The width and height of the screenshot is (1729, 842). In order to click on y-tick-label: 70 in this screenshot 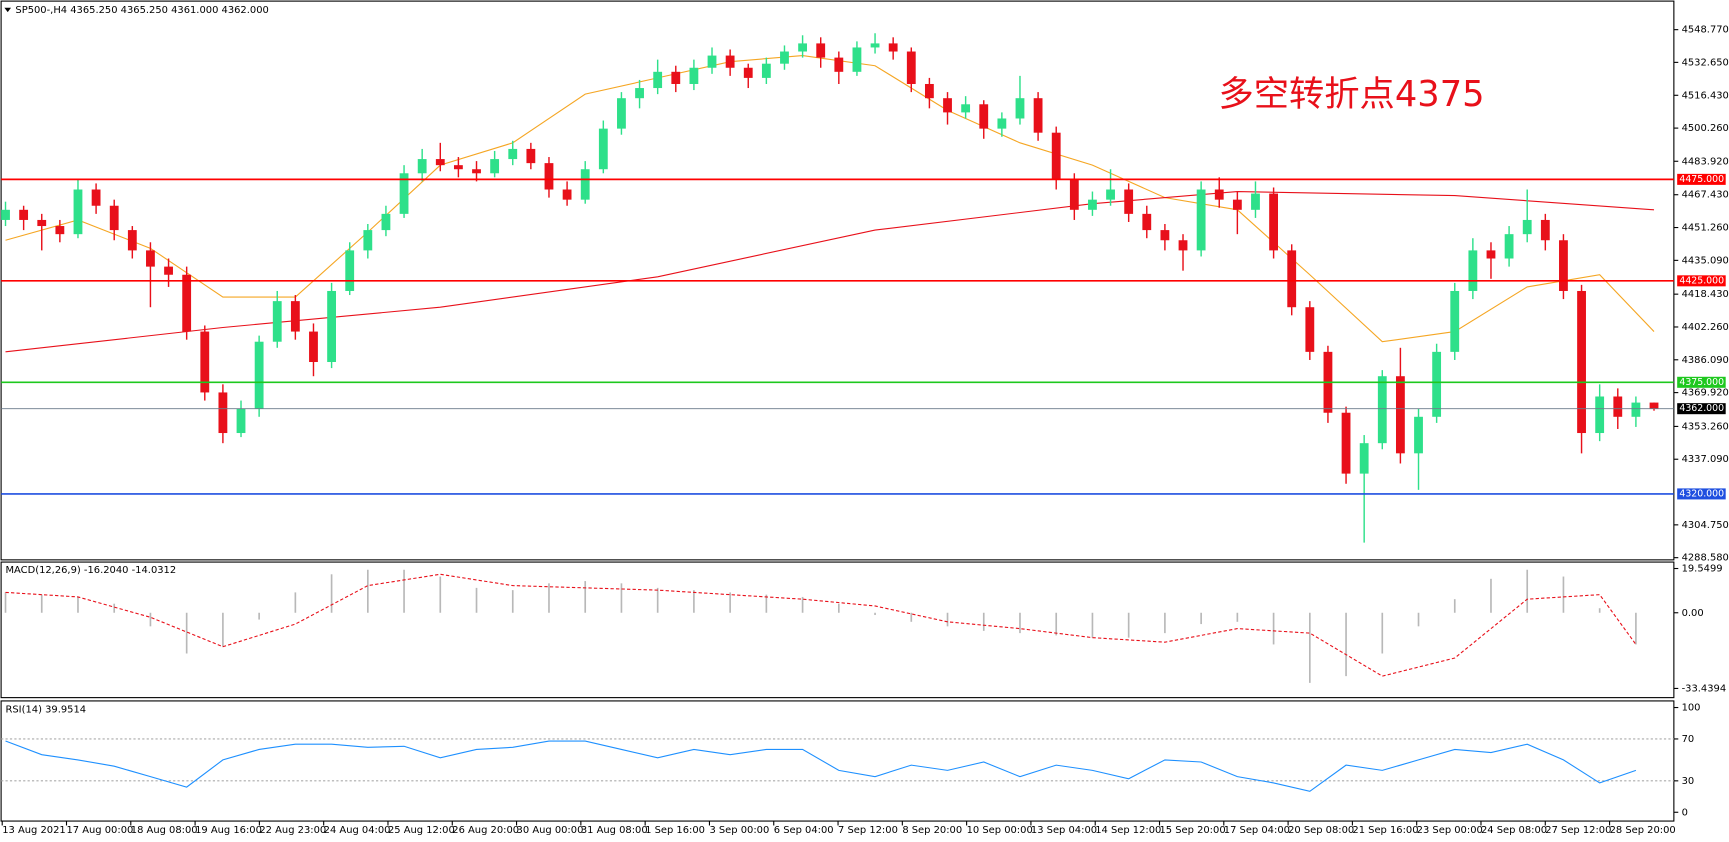, I will do `click(1688, 739)`.